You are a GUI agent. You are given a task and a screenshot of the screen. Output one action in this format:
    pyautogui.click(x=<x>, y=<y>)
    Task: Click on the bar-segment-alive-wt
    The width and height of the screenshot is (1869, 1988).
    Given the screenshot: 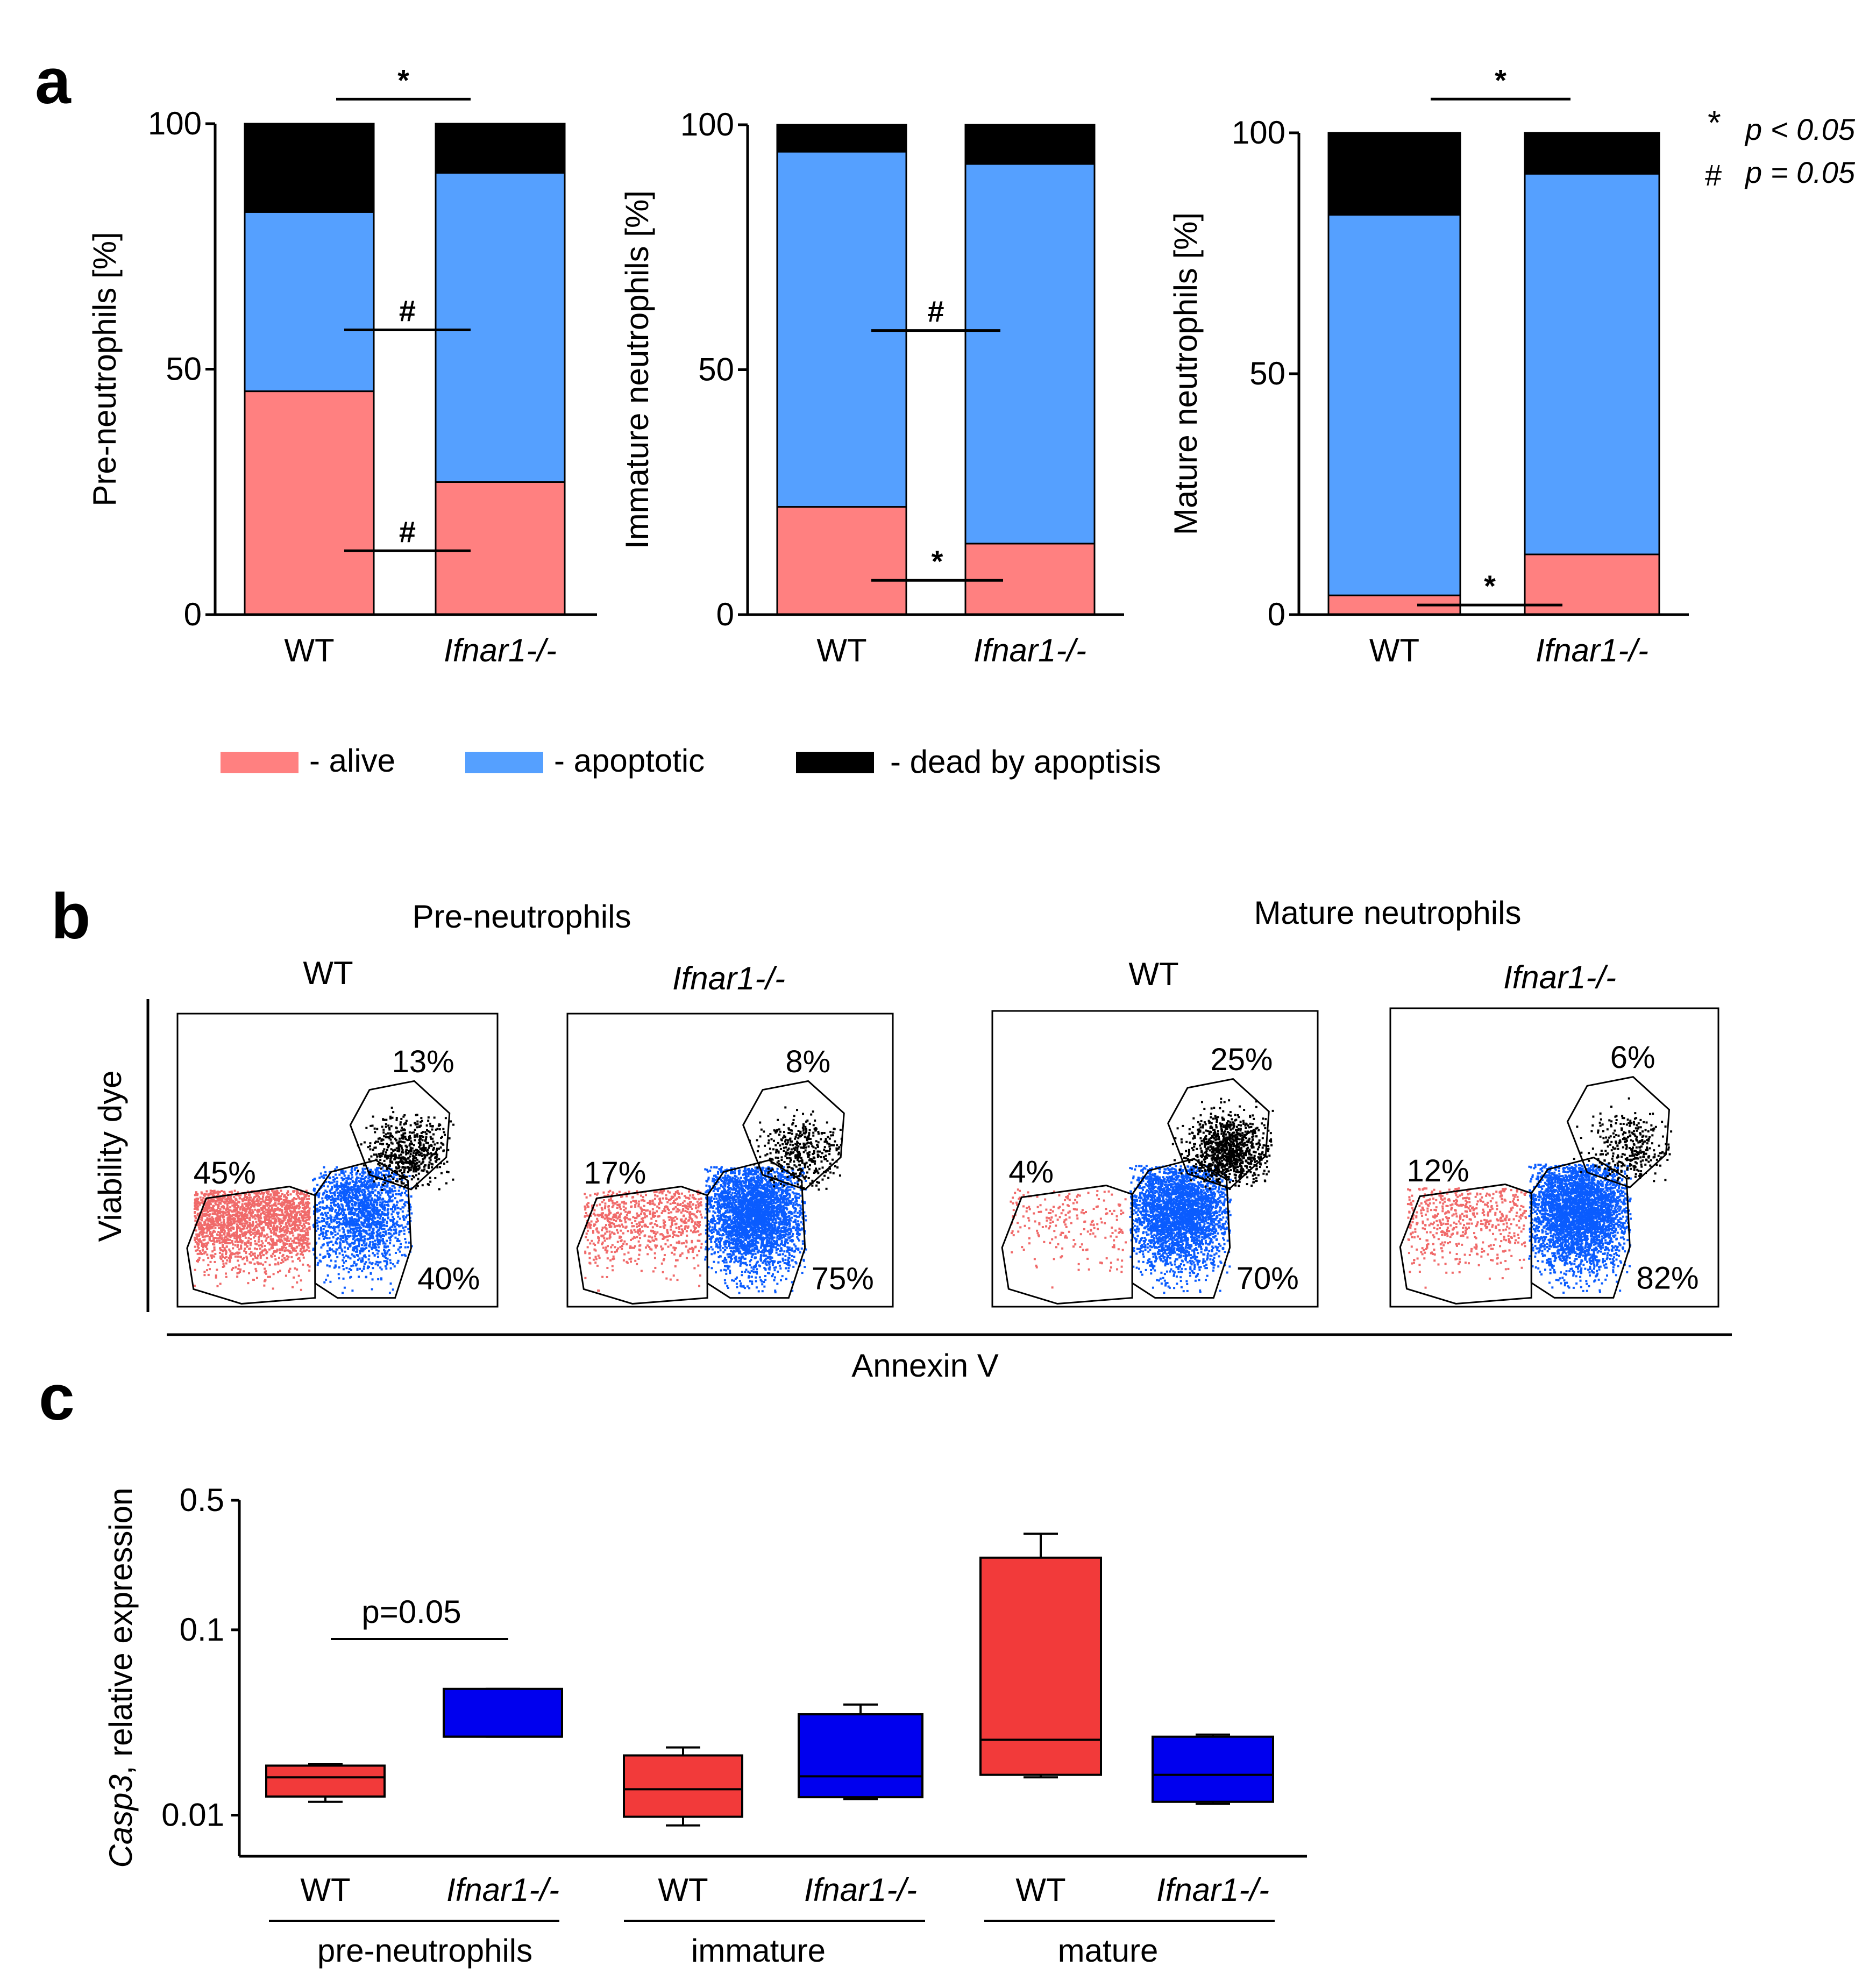 What is the action you would take?
    pyautogui.click(x=841, y=561)
    